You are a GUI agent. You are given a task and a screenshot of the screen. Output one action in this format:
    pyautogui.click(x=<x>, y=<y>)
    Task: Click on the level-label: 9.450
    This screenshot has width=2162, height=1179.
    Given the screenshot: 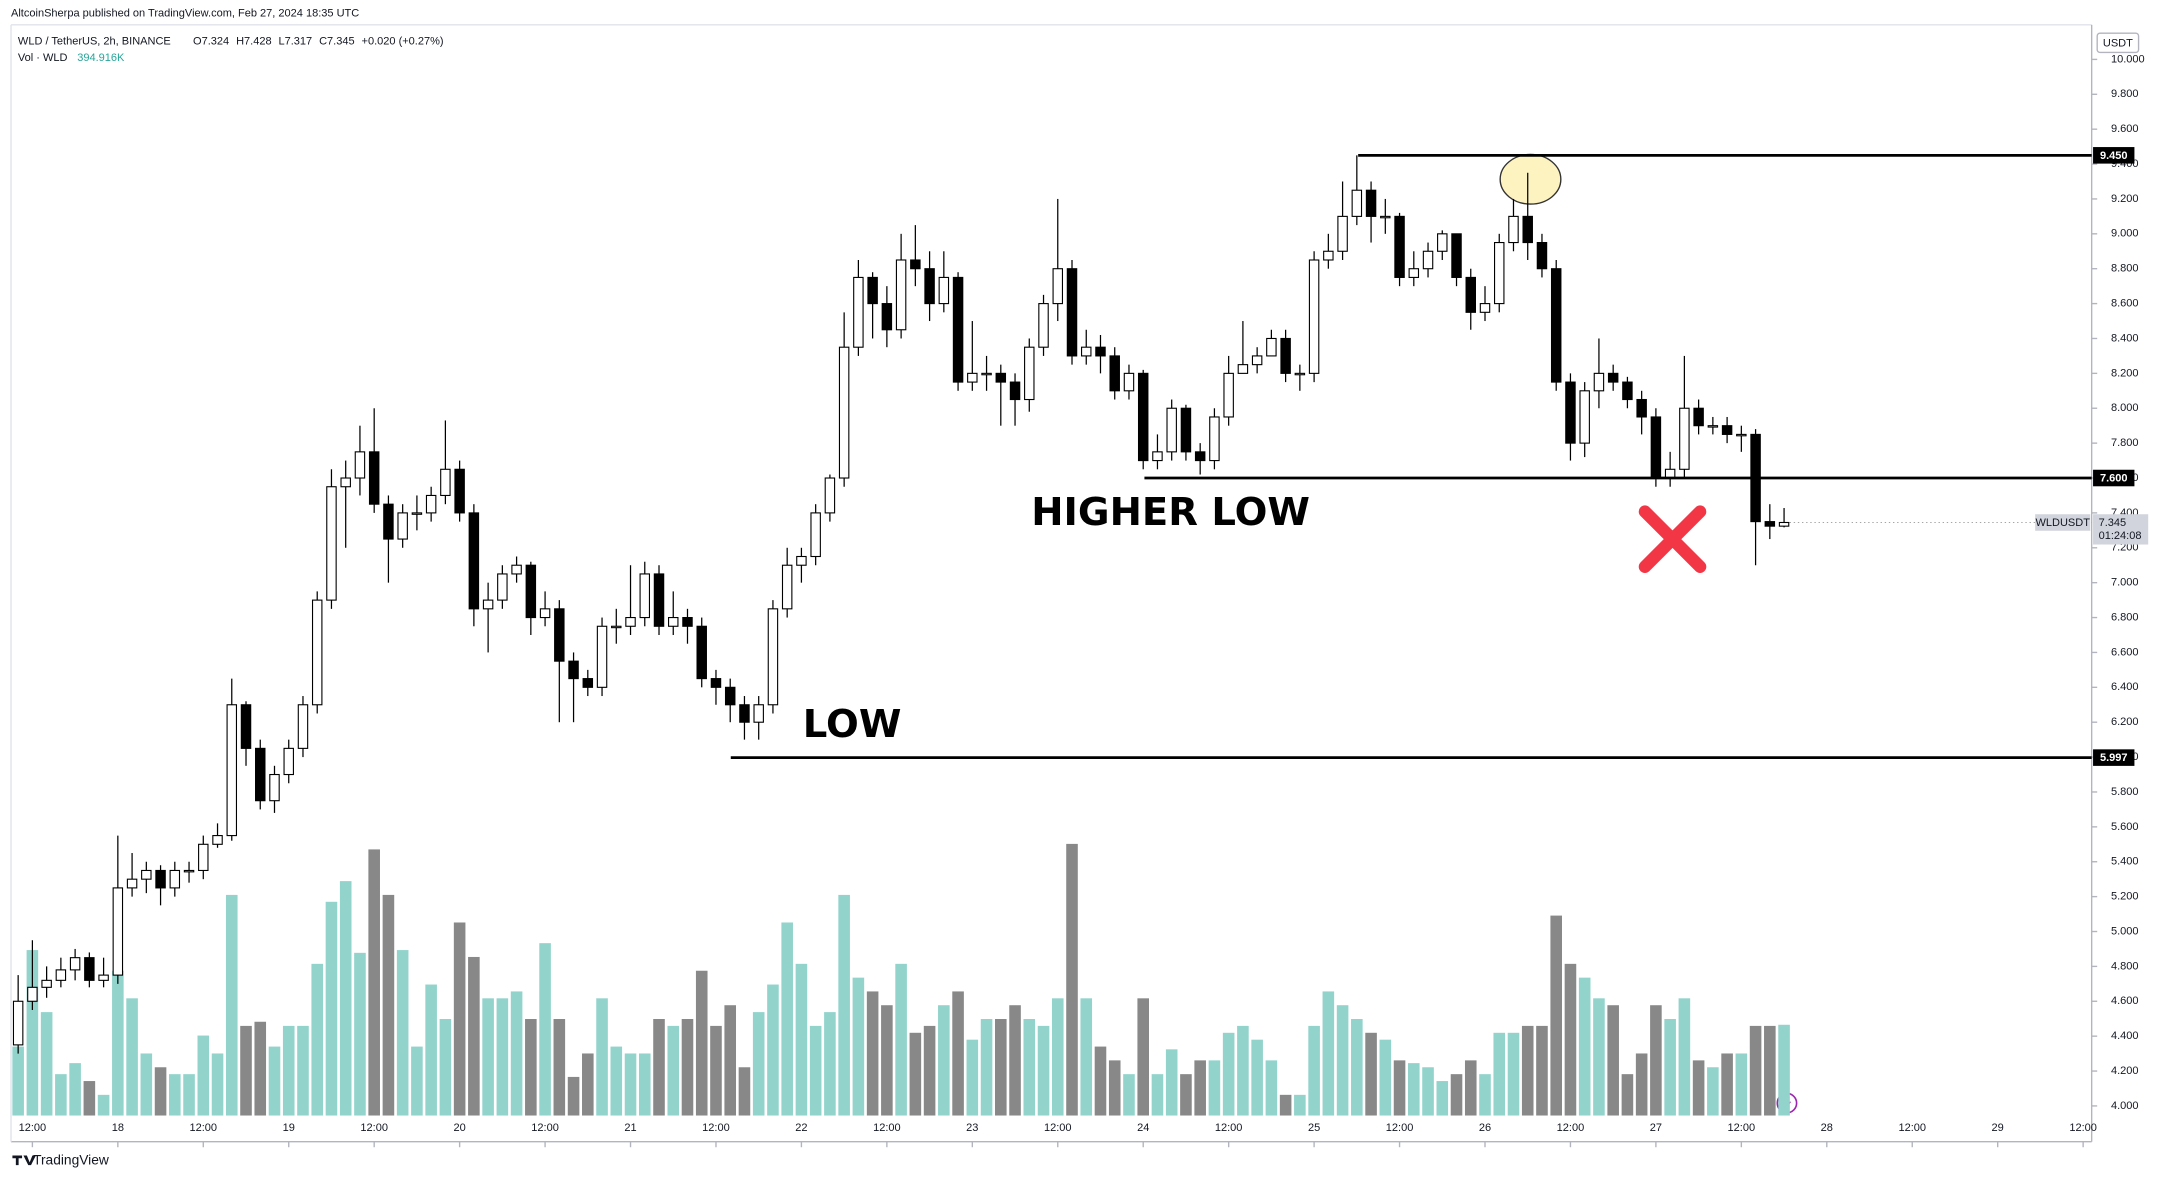 What is the action you would take?
    pyautogui.click(x=2114, y=156)
    